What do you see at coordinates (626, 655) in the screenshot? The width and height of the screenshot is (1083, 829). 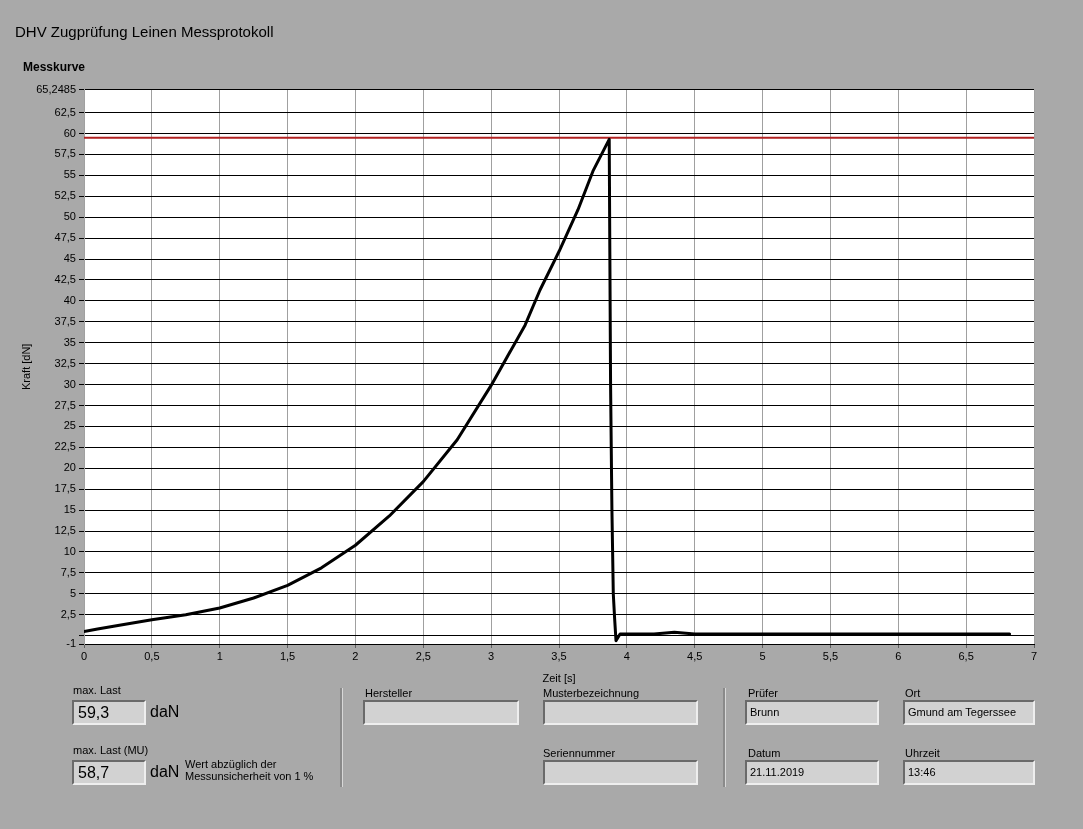 I see `x-tick-label: 4` at bounding box center [626, 655].